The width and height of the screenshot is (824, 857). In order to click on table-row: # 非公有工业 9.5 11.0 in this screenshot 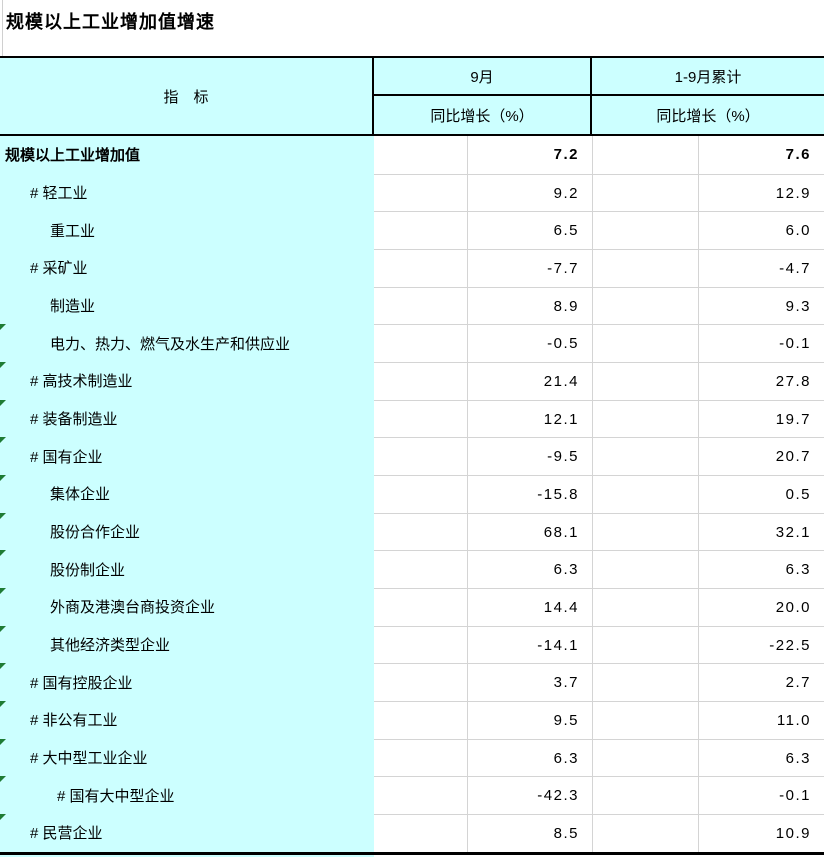, I will do `click(412, 720)`.